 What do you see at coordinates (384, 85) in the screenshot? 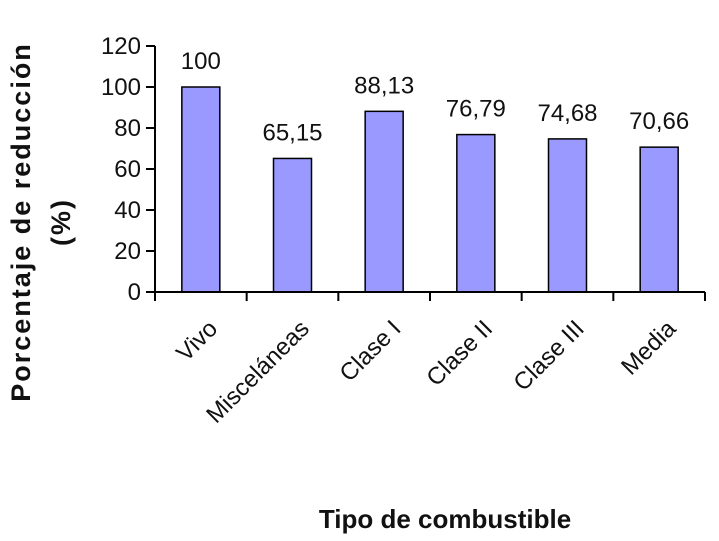
I see `data-label: 88,13` at bounding box center [384, 85].